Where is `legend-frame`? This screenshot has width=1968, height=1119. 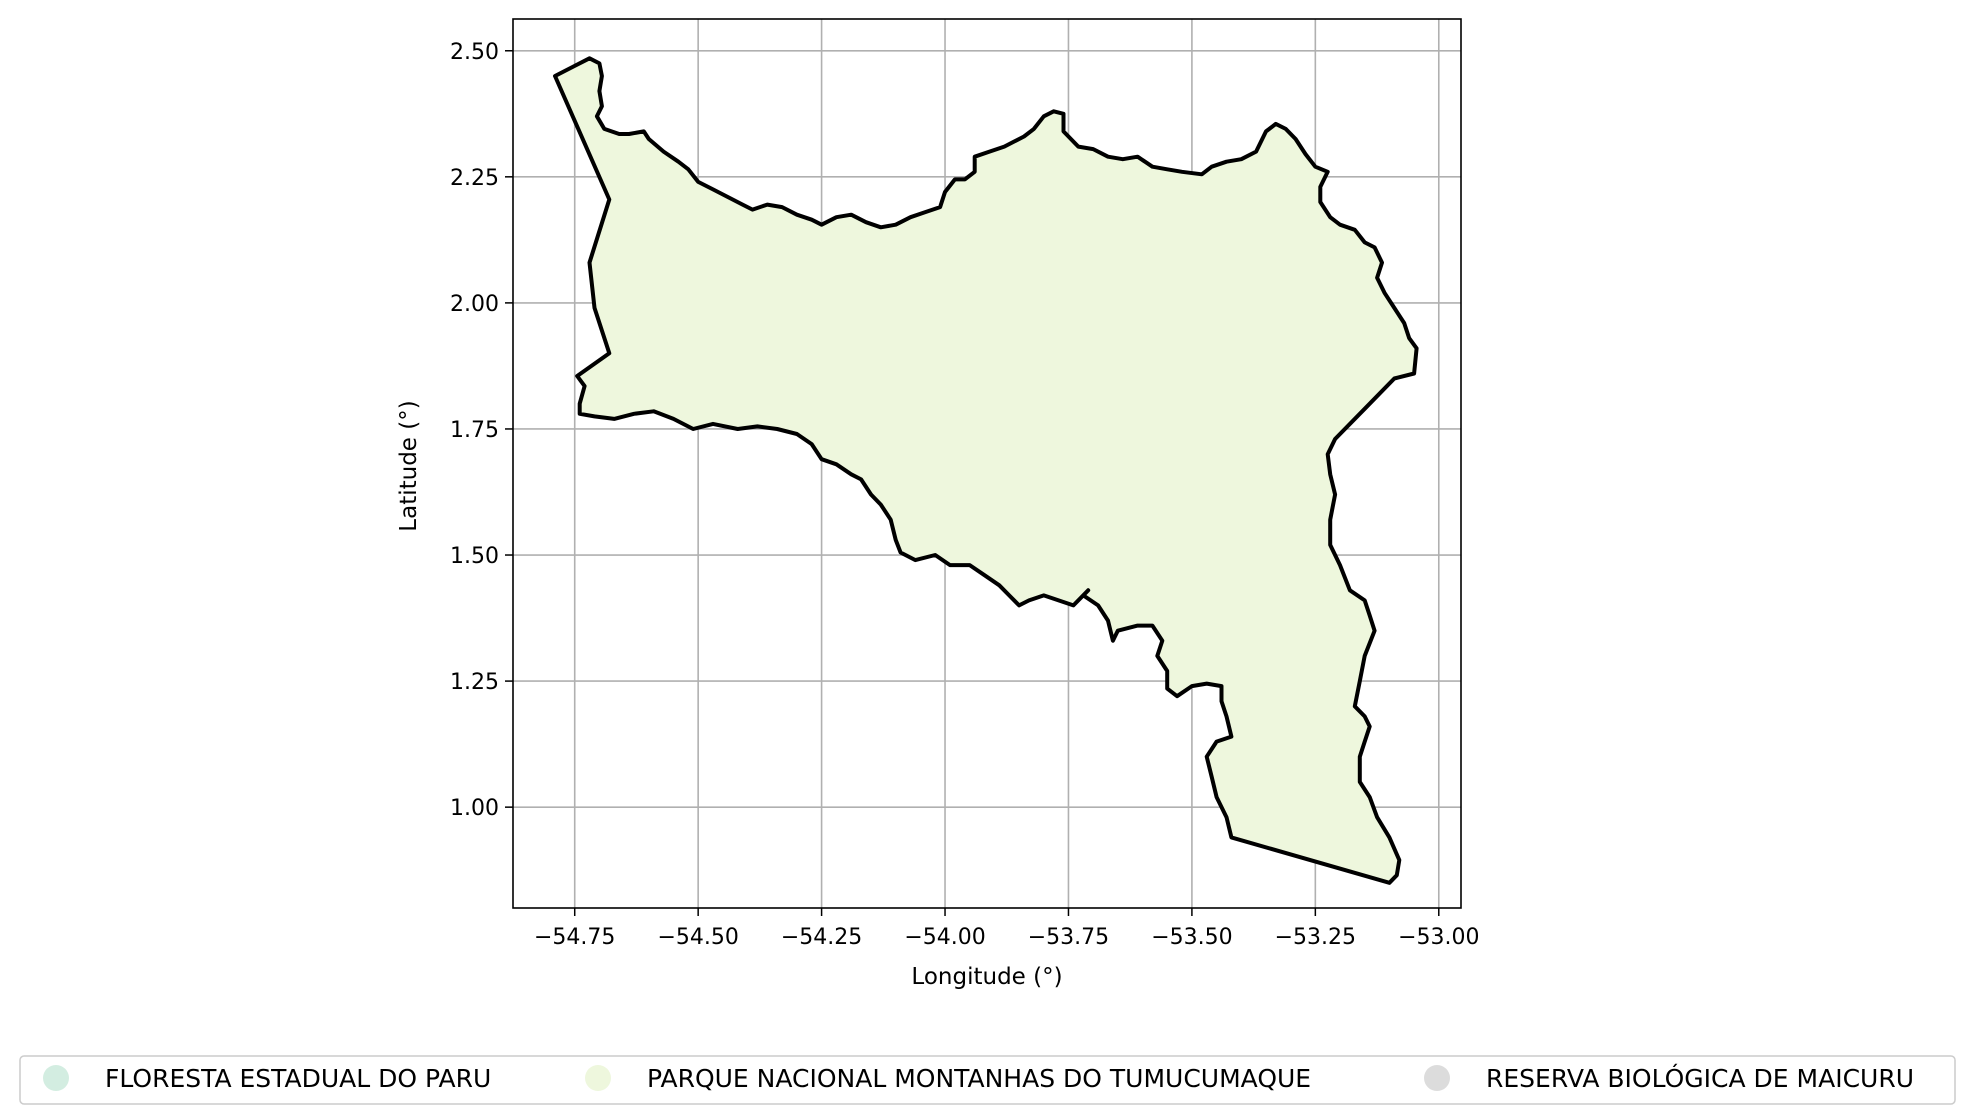
legend-frame is located at coordinates (987, 1080).